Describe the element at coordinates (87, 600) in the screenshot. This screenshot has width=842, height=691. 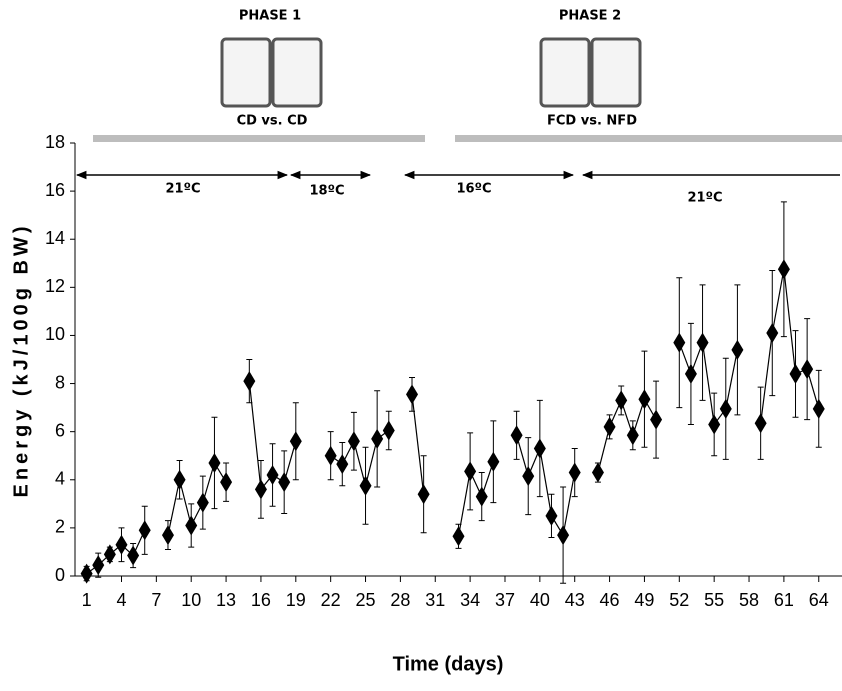
I see `x-tick-label: 1` at that location.